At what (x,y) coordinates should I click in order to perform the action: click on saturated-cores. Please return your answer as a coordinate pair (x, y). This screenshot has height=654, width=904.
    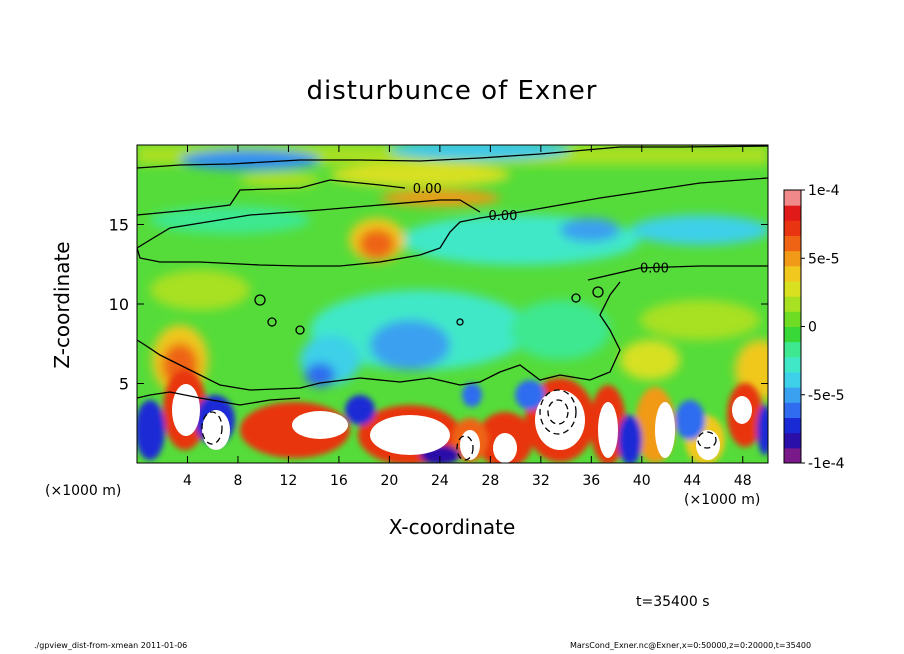
    Looking at the image, I should click on (462, 423).